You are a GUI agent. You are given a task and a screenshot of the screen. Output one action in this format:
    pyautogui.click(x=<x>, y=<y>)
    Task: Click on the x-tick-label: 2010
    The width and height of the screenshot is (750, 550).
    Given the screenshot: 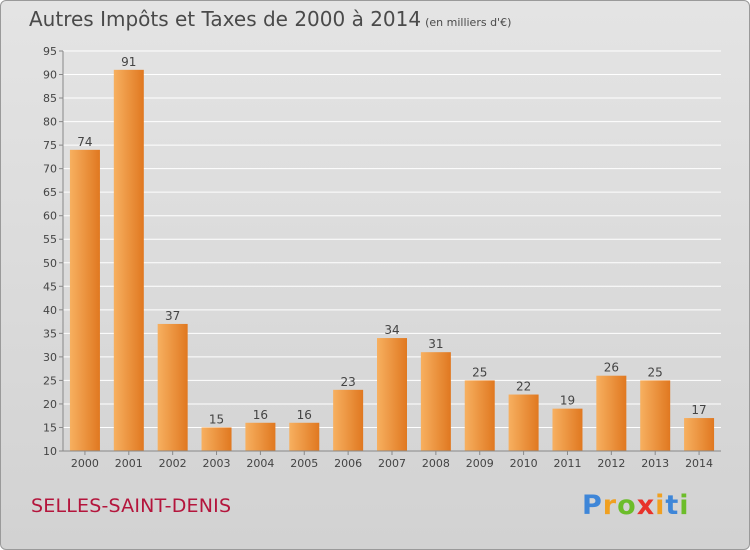 What is the action you would take?
    pyautogui.click(x=524, y=463)
    